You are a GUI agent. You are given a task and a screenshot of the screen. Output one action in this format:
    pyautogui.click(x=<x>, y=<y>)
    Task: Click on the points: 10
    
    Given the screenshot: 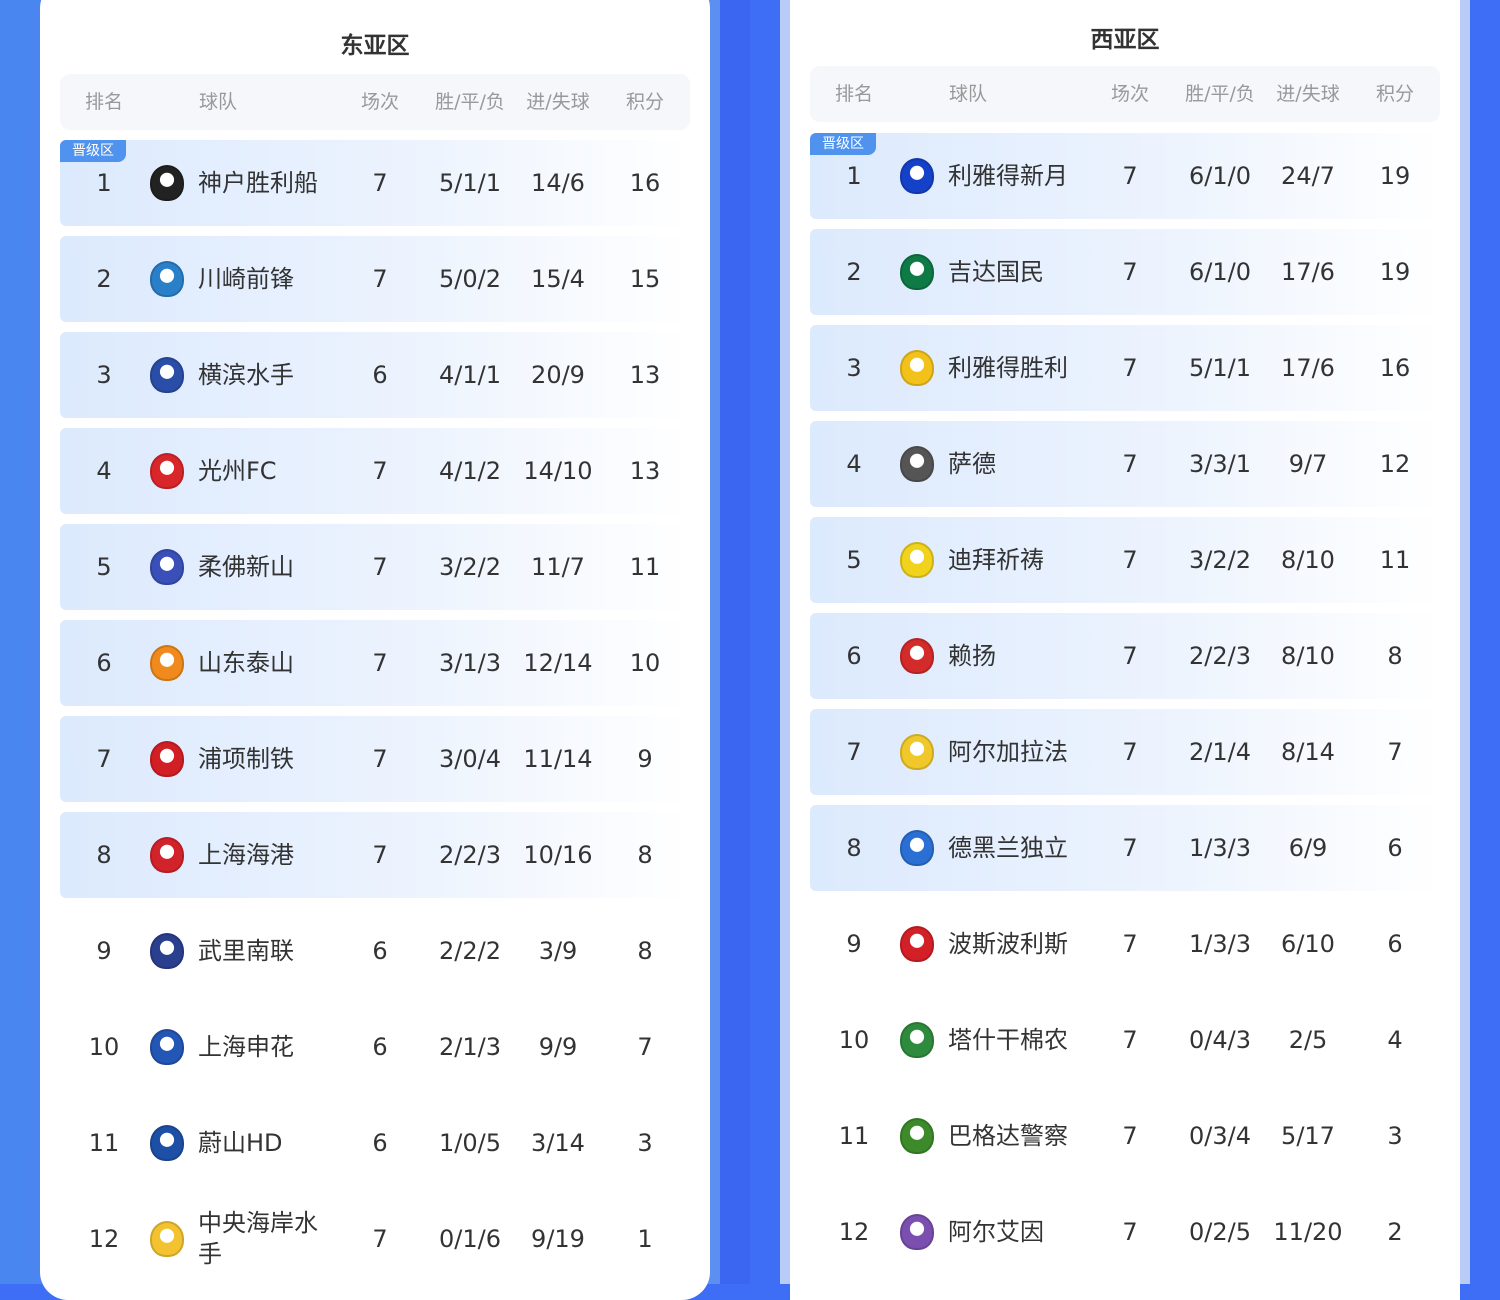 What is the action you would take?
    pyautogui.click(x=645, y=663)
    